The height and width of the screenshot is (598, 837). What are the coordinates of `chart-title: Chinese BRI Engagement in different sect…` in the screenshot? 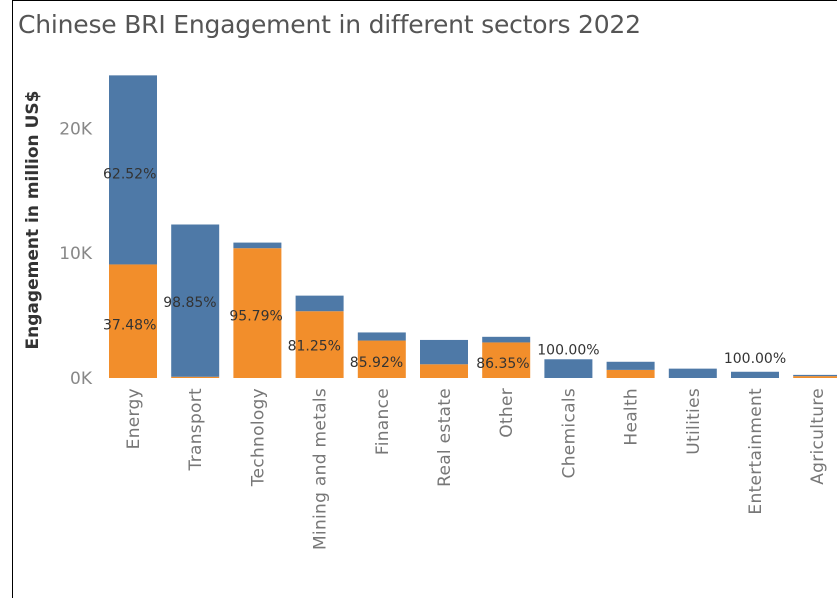 It's located at (329, 24).